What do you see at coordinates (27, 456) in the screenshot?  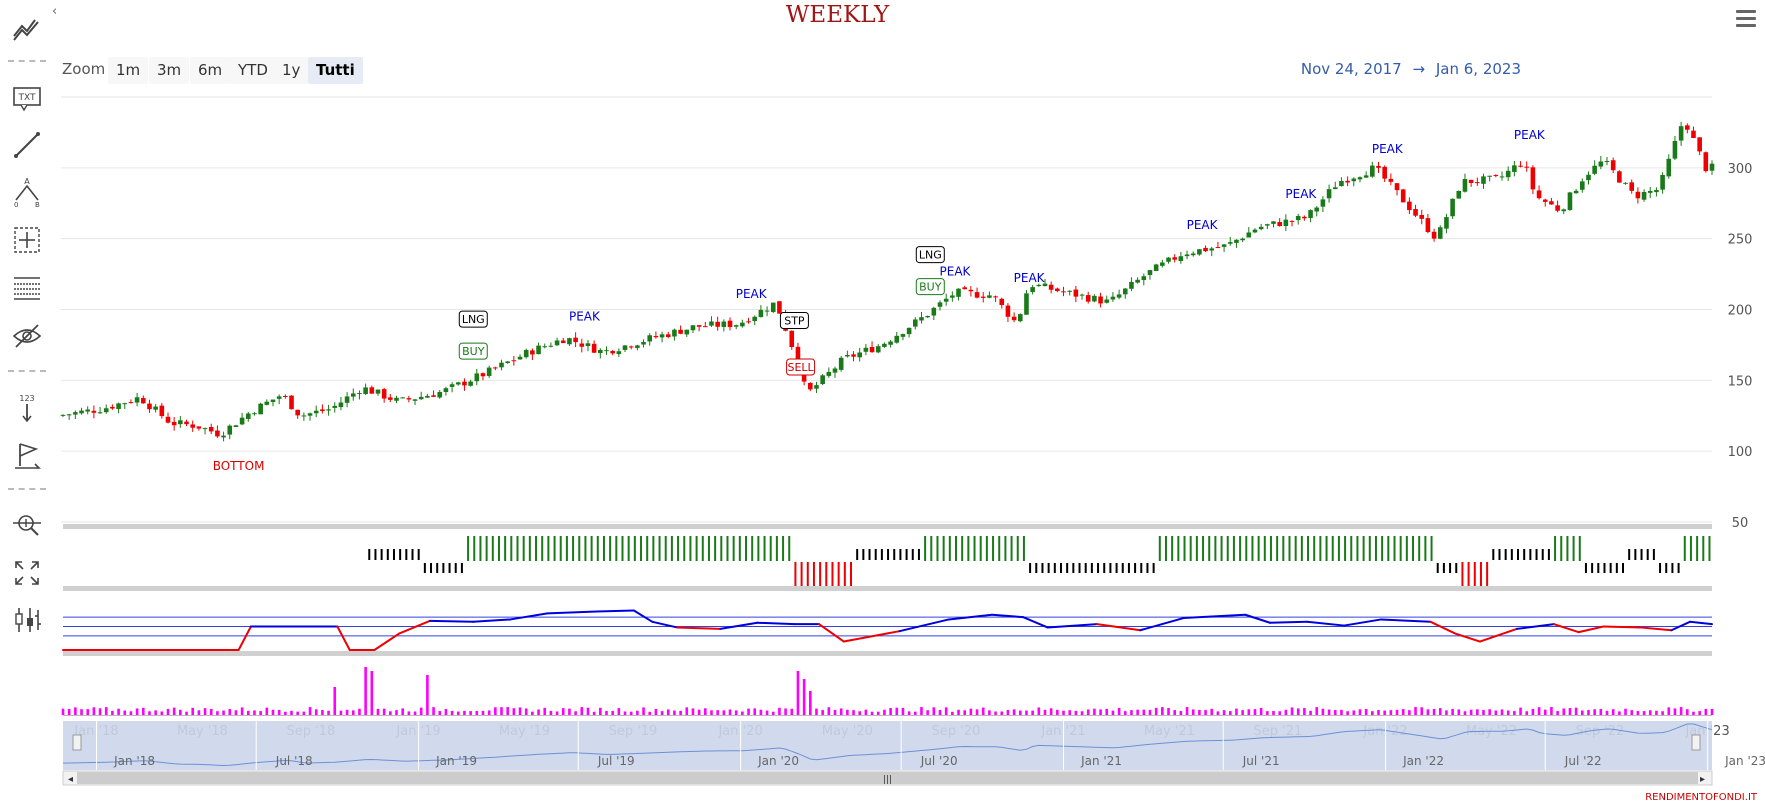 I see `flag-icon` at bounding box center [27, 456].